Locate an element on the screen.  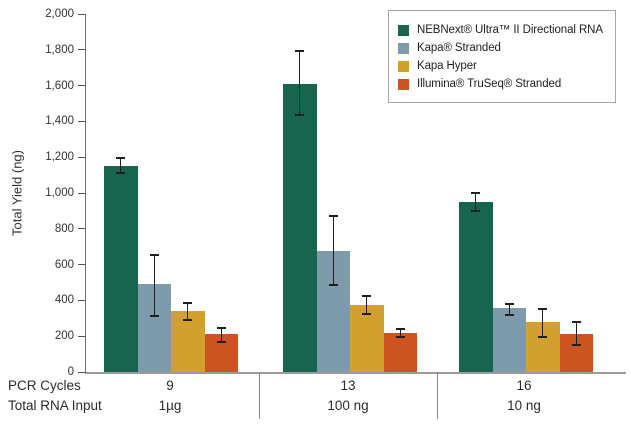
y-tick-label: 400 is located at coordinates (64, 300).